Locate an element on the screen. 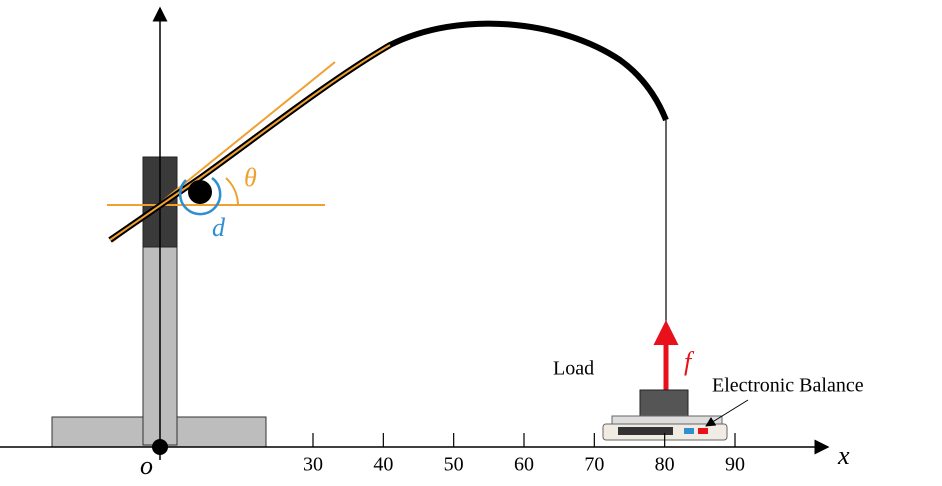  balance-pointer is located at coordinates (727, 413).